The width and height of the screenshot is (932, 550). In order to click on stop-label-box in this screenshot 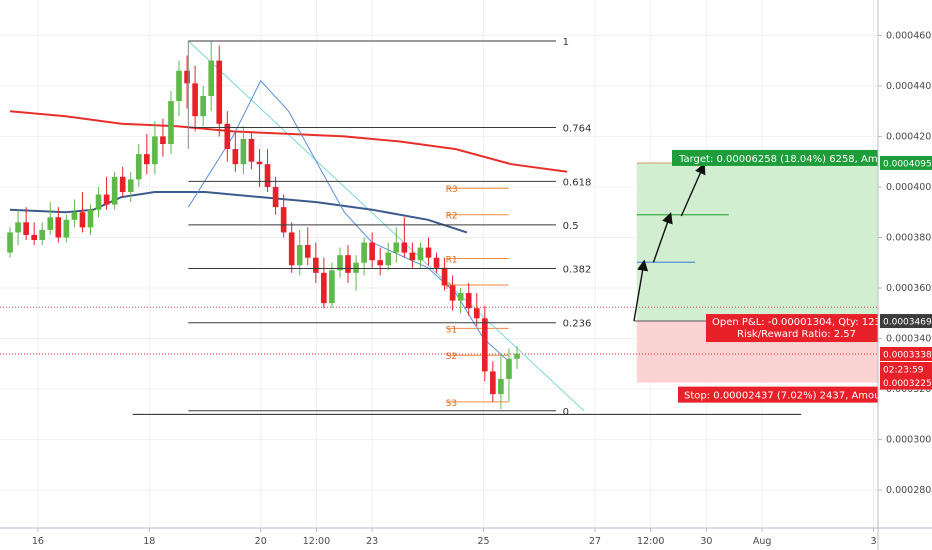, I will do `click(778, 394)`.